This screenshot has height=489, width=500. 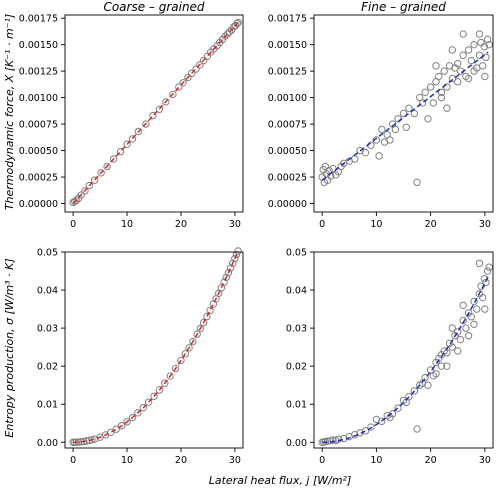 What do you see at coordinates (153, 7) in the screenshot?
I see `panel-title: Coarse – grained` at bounding box center [153, 7].